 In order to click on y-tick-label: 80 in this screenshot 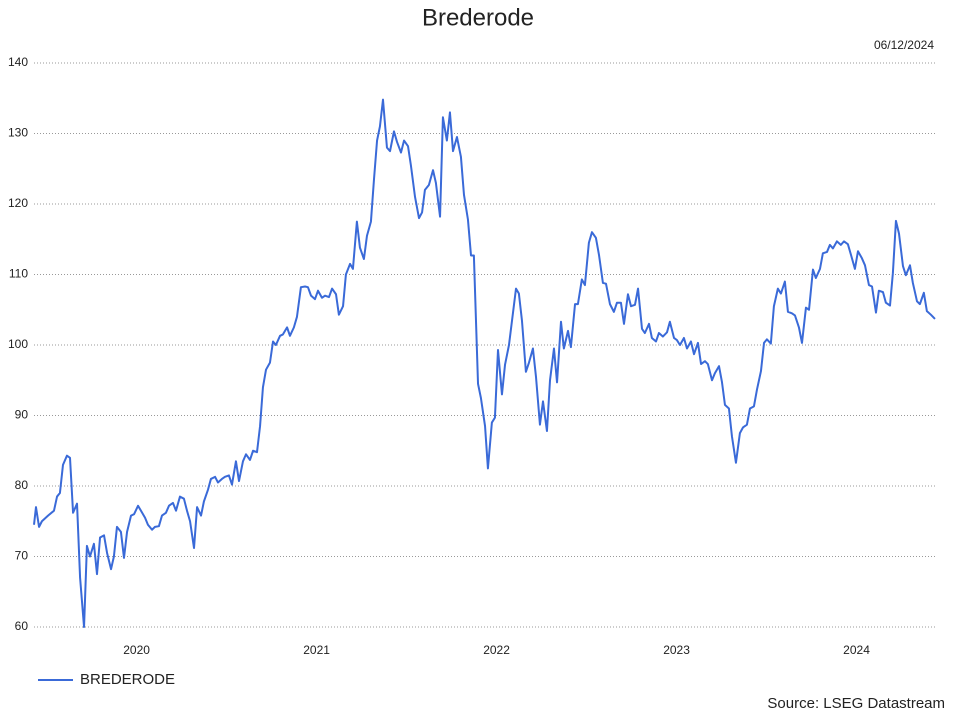, I will do `click(22, 485)`.